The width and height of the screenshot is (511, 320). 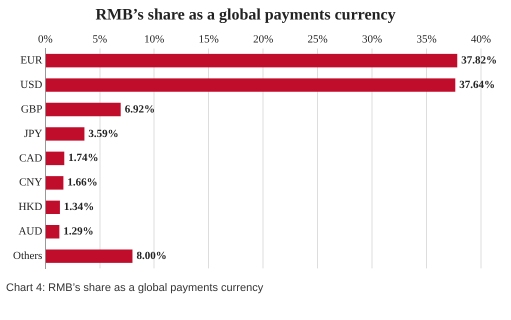 I want to click on x-tick-label: 30%, so click(x=372, y=40).